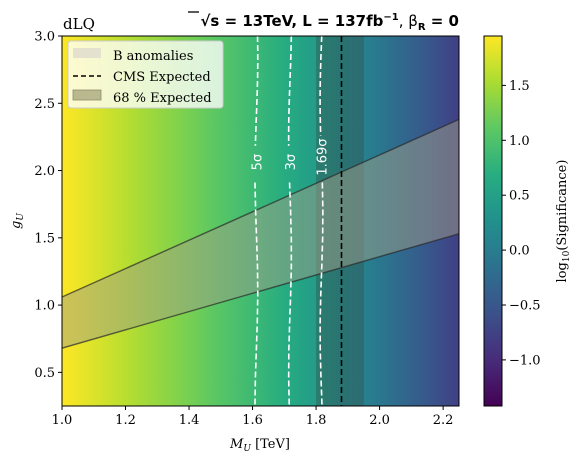 This screenshot has height=462, width=580. Describe the element at coordinates (44, 104) in the screenshot. I see `y-tick-label: 2.5` at that location.